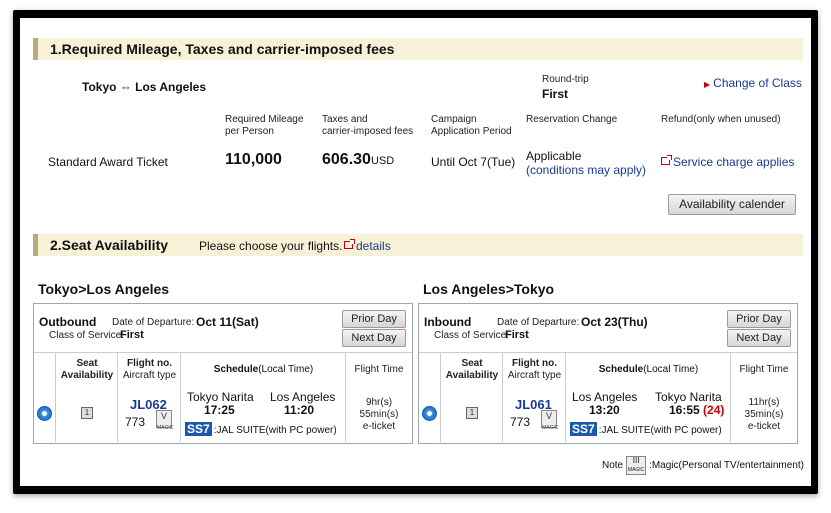 This screenshot has width=831, height=513. Describe the element at coordinates (605, 397) in the screenshot. I see `departure-airport: Los Angeles` at that location.